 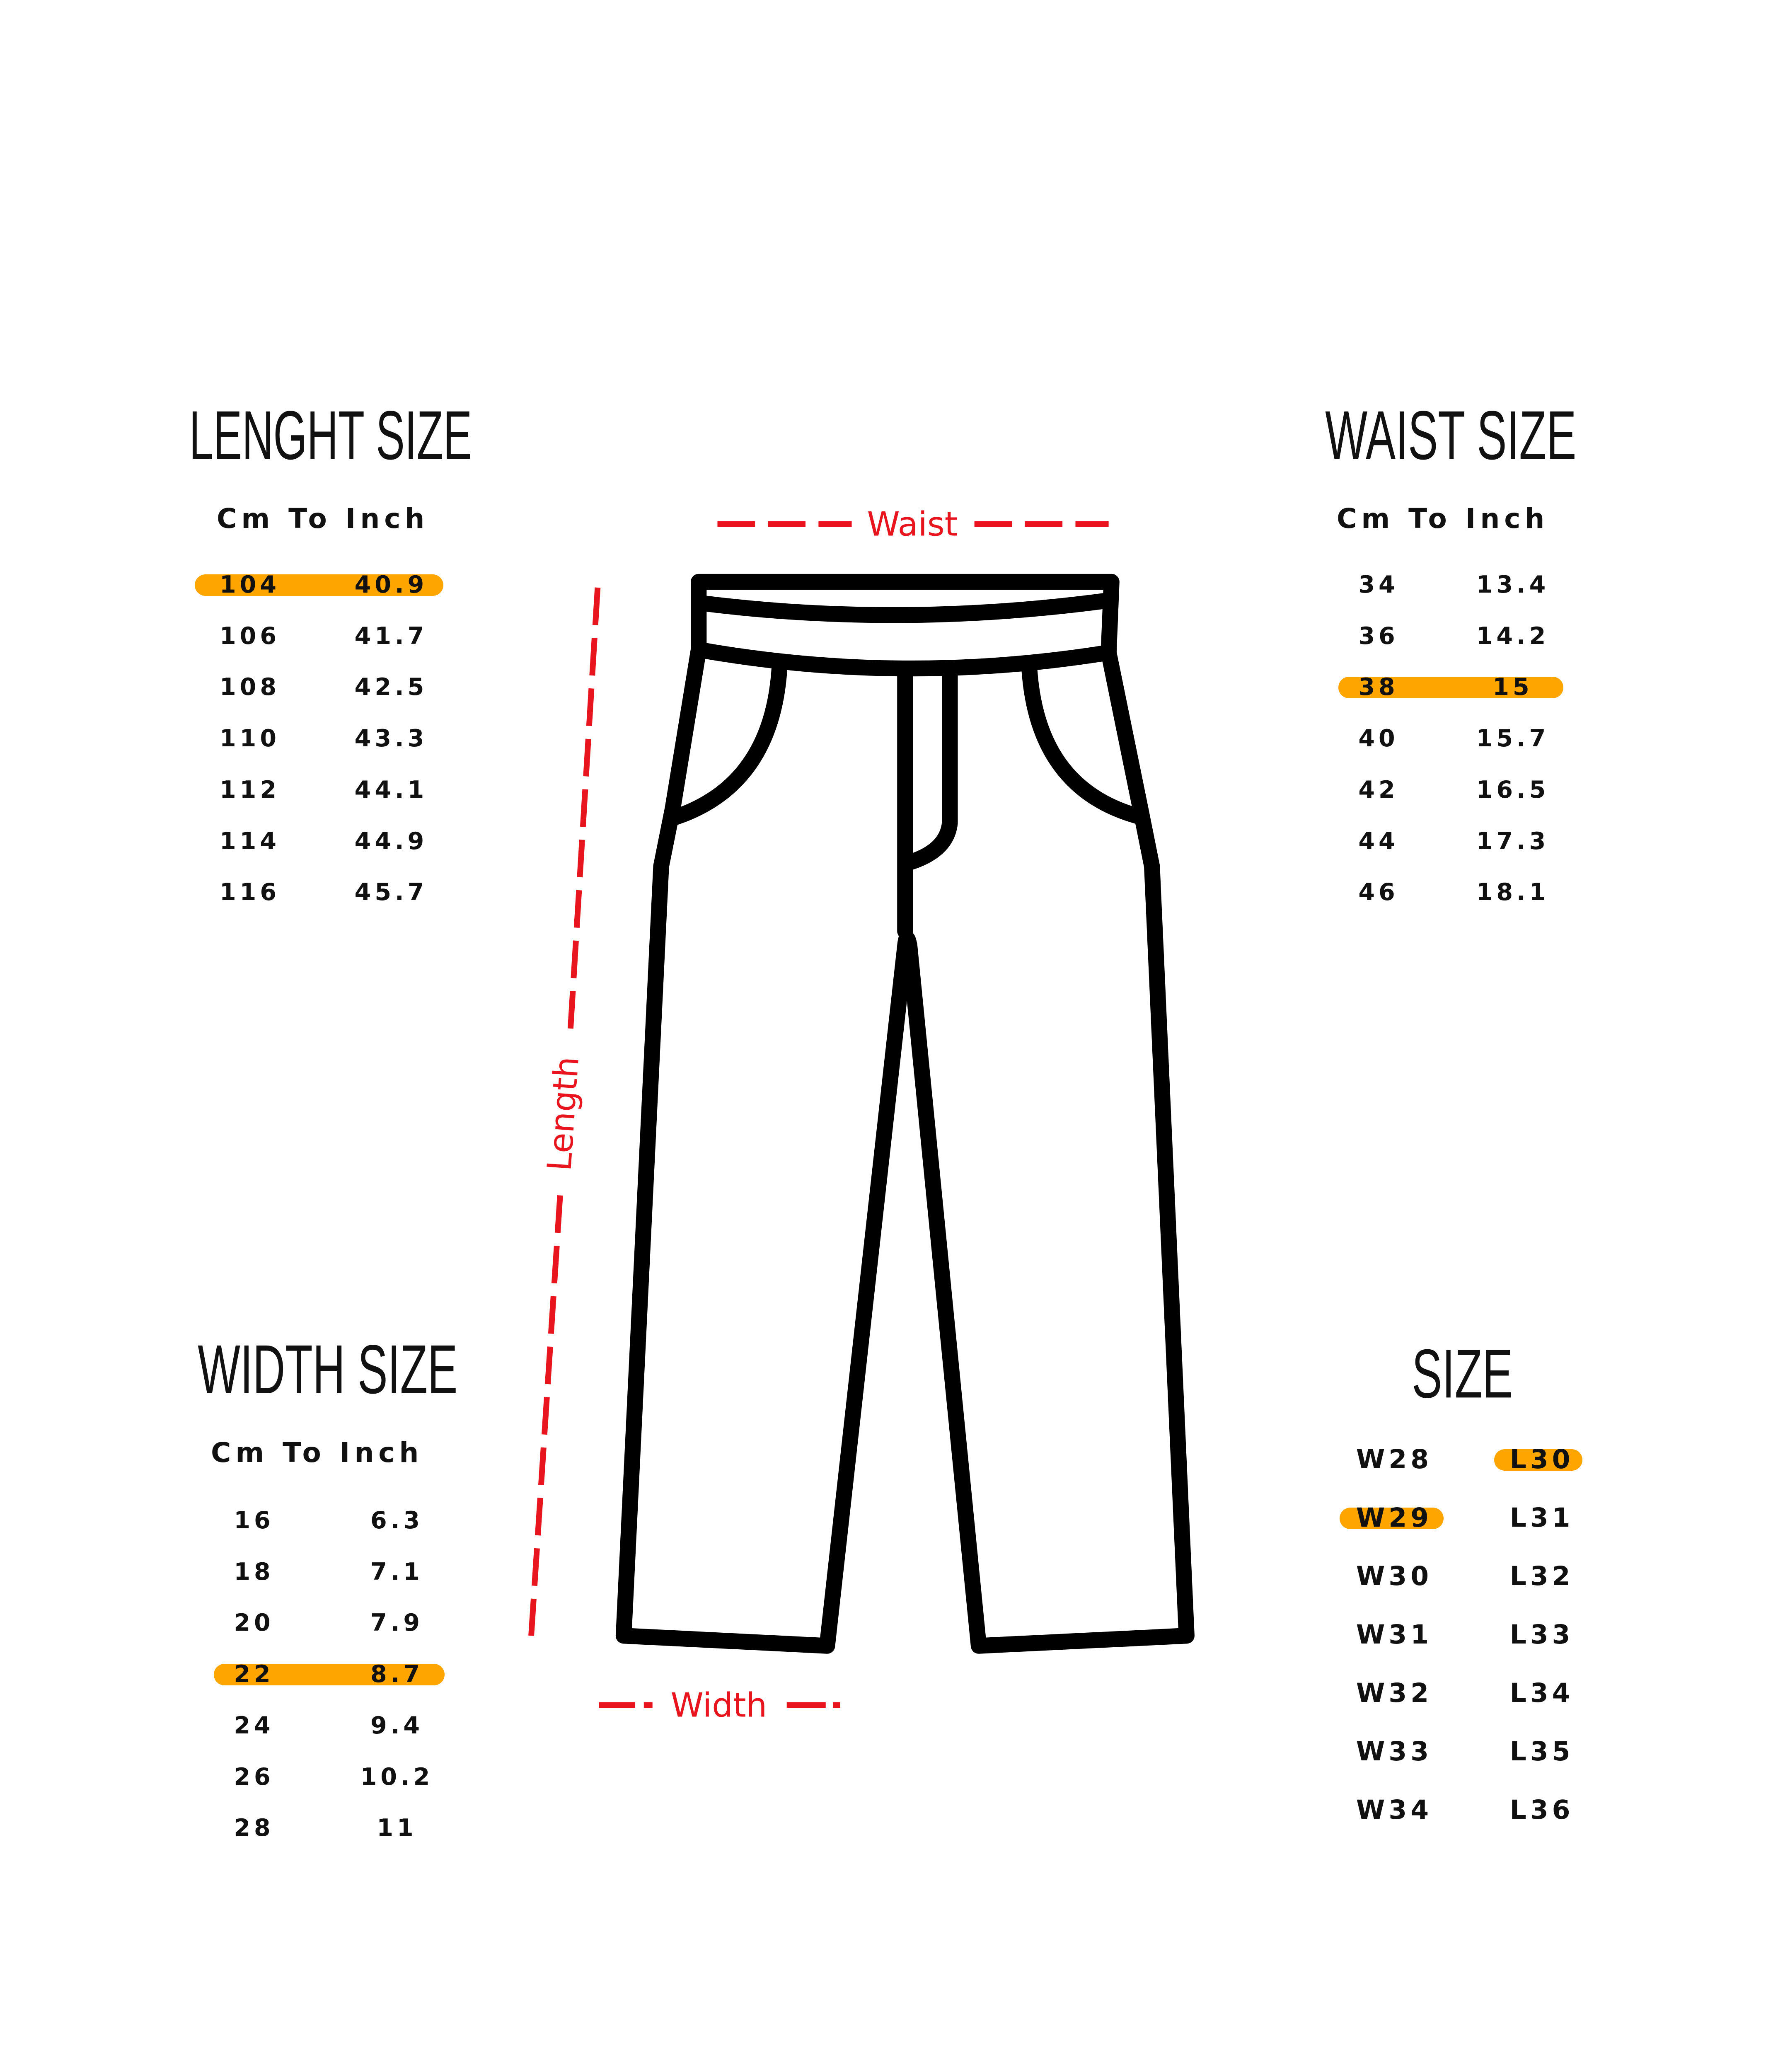 I want to click on table-row: 28 11, so click(x=895, y=1827).